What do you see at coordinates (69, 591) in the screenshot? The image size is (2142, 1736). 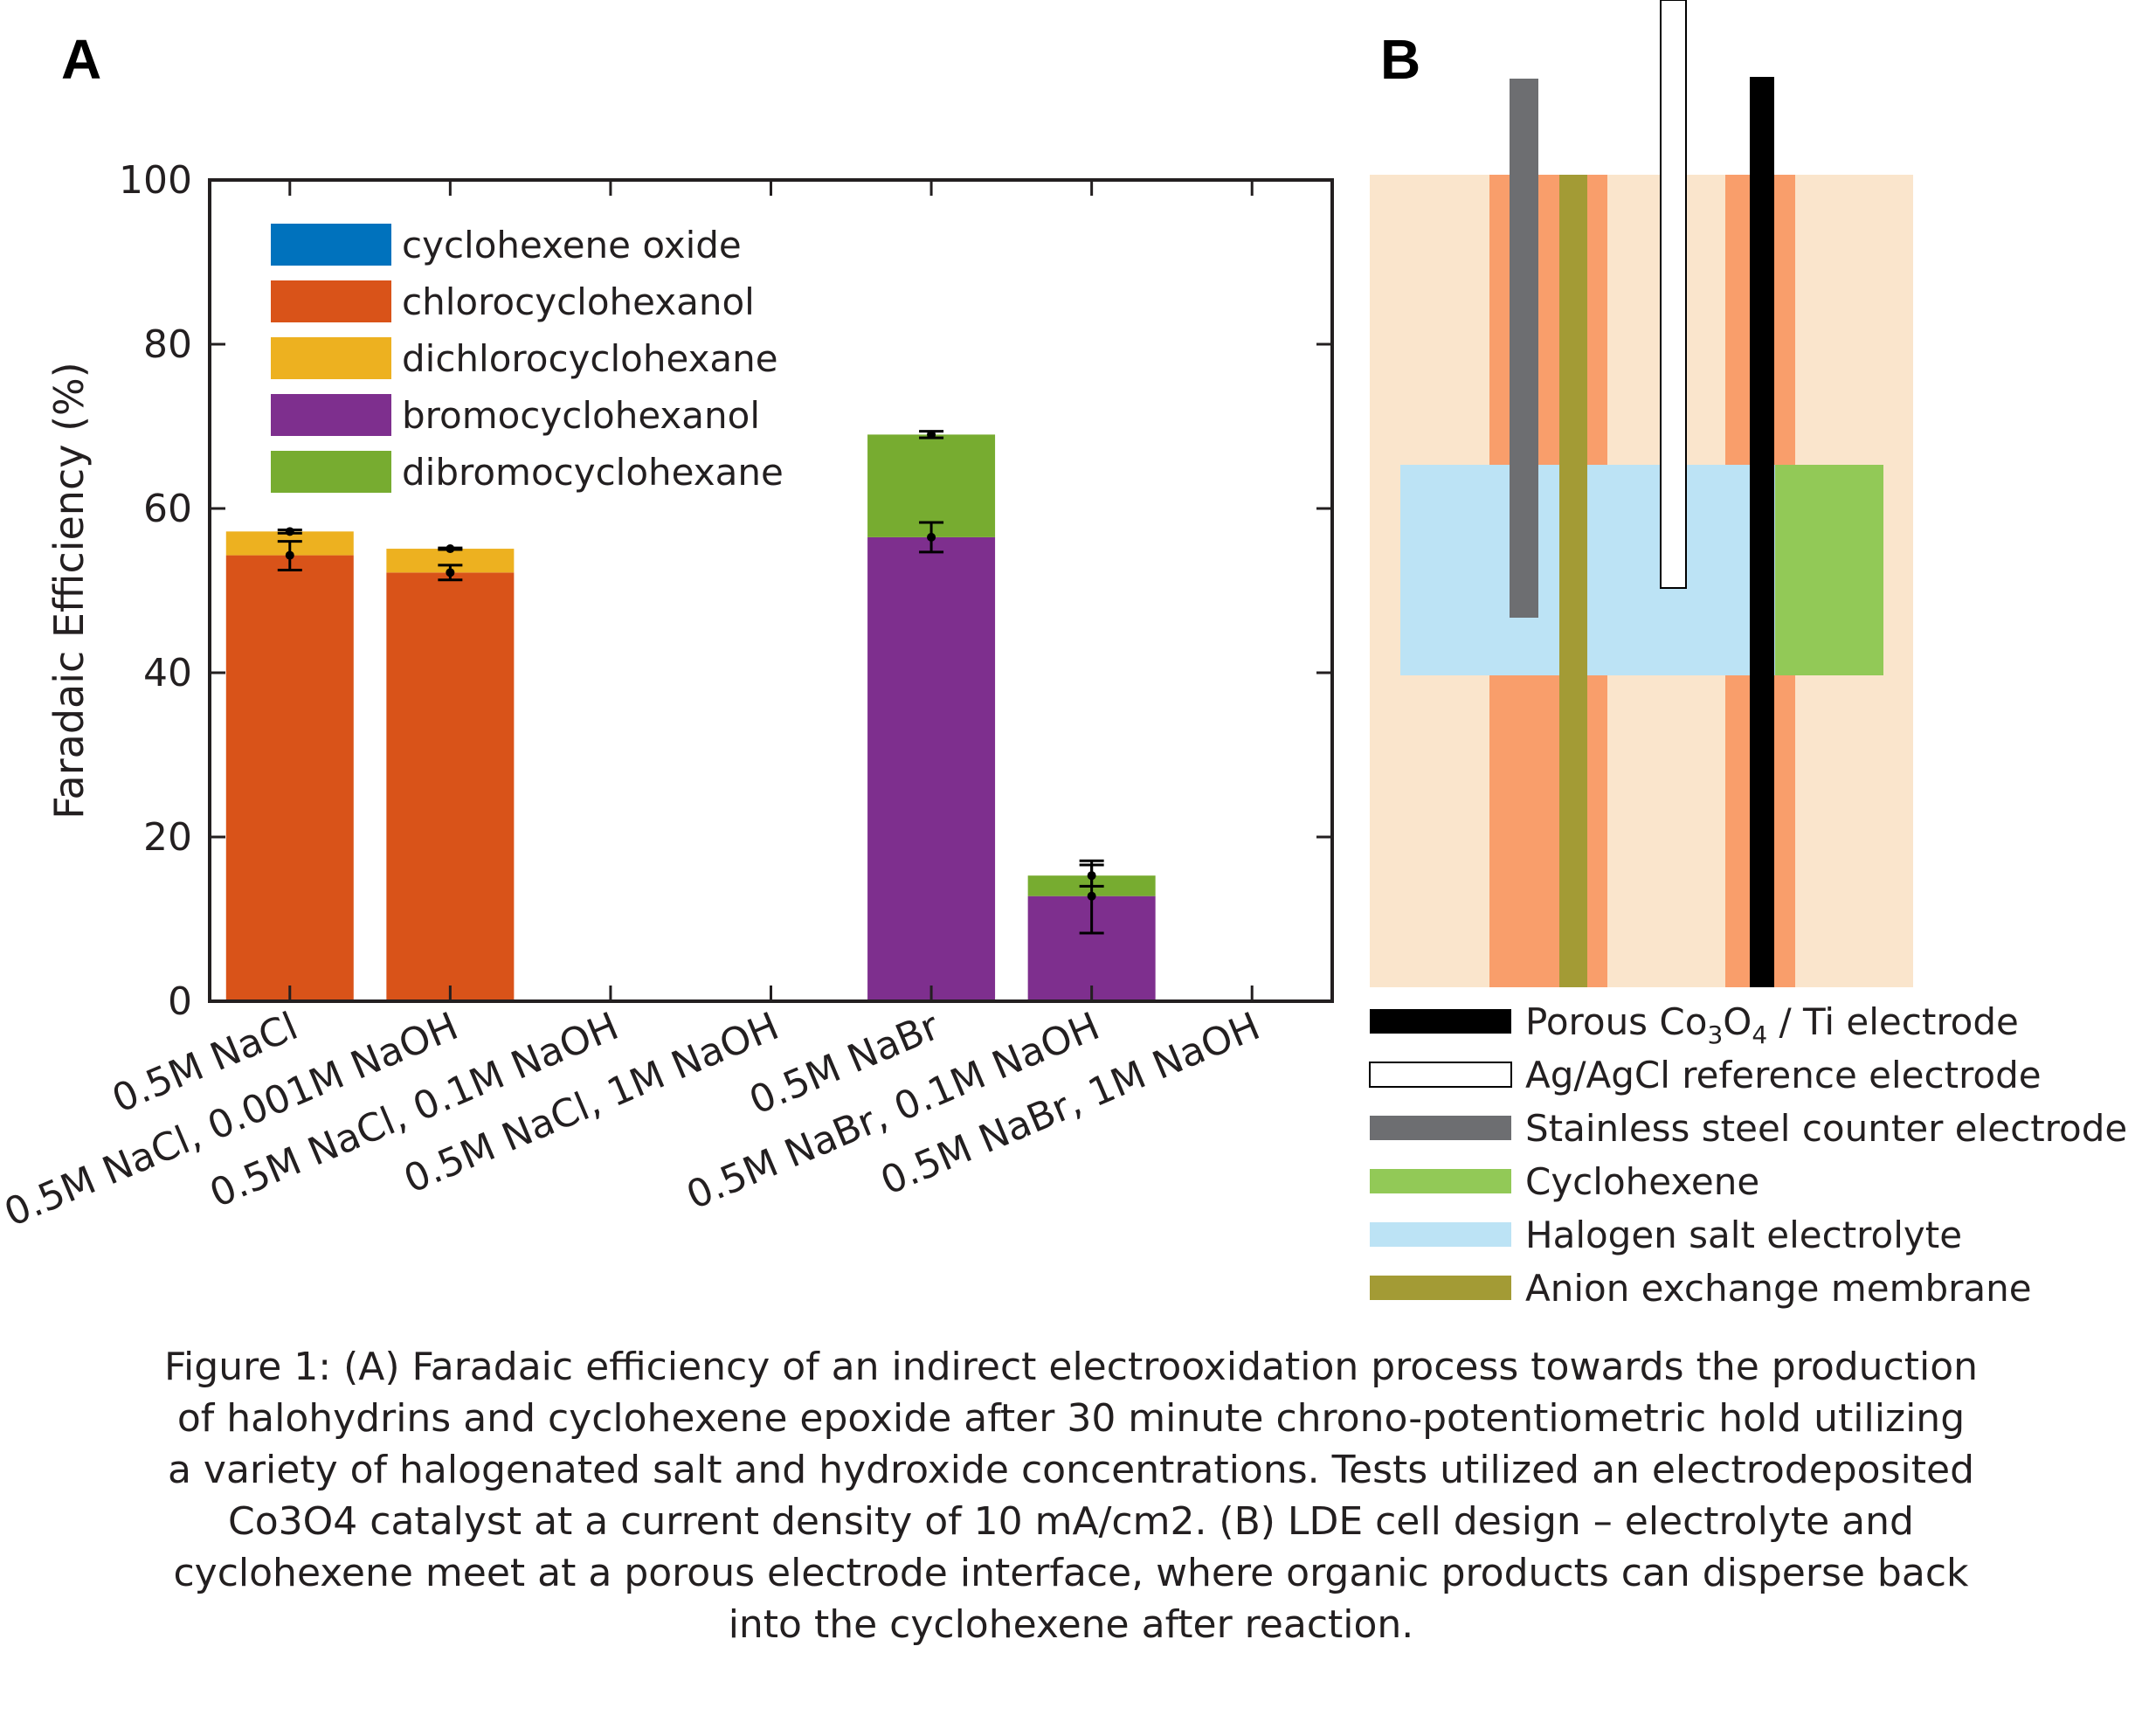 I see `y-axis-label: Faradaic Efficiency (%)` at bounding box center [69, 591].